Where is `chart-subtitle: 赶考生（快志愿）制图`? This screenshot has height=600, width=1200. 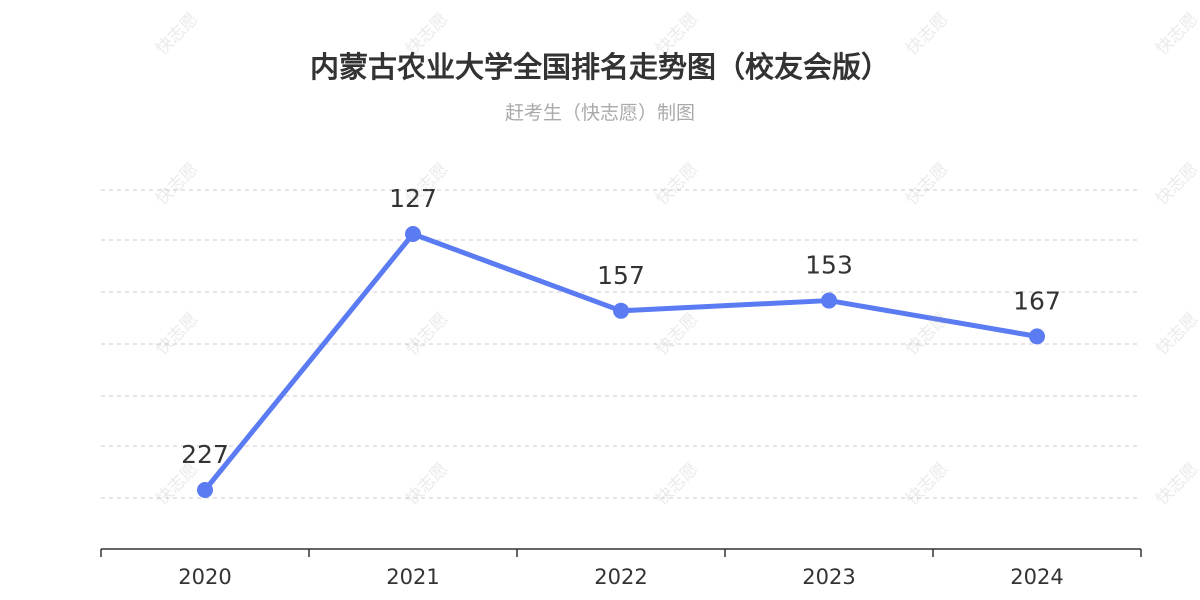
chart-subtitle: 赶考生（快志愿）制图 is located at coordinates (599, 113).